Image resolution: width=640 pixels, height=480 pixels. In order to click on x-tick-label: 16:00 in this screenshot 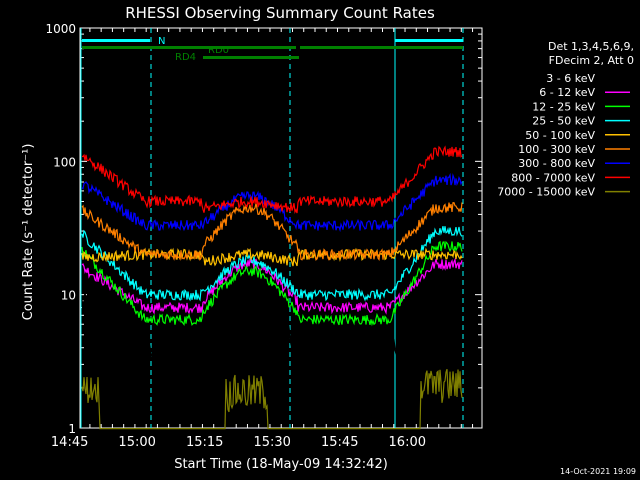, I will do `click(407, 442)`.